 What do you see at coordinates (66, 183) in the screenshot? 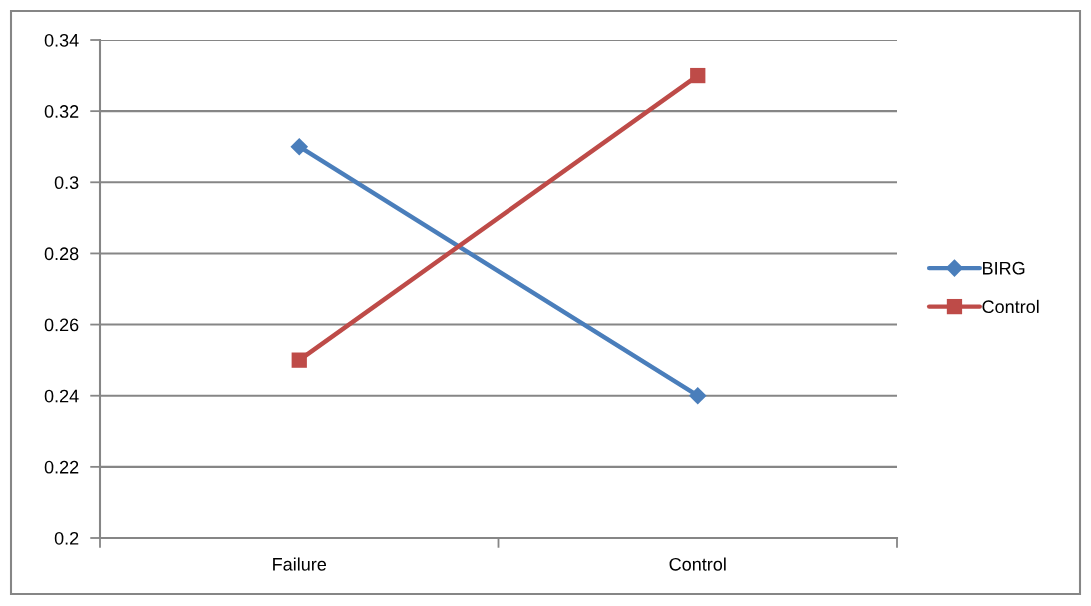
I see `y-tick-label: 0.3` at bounding box center [66, 183].